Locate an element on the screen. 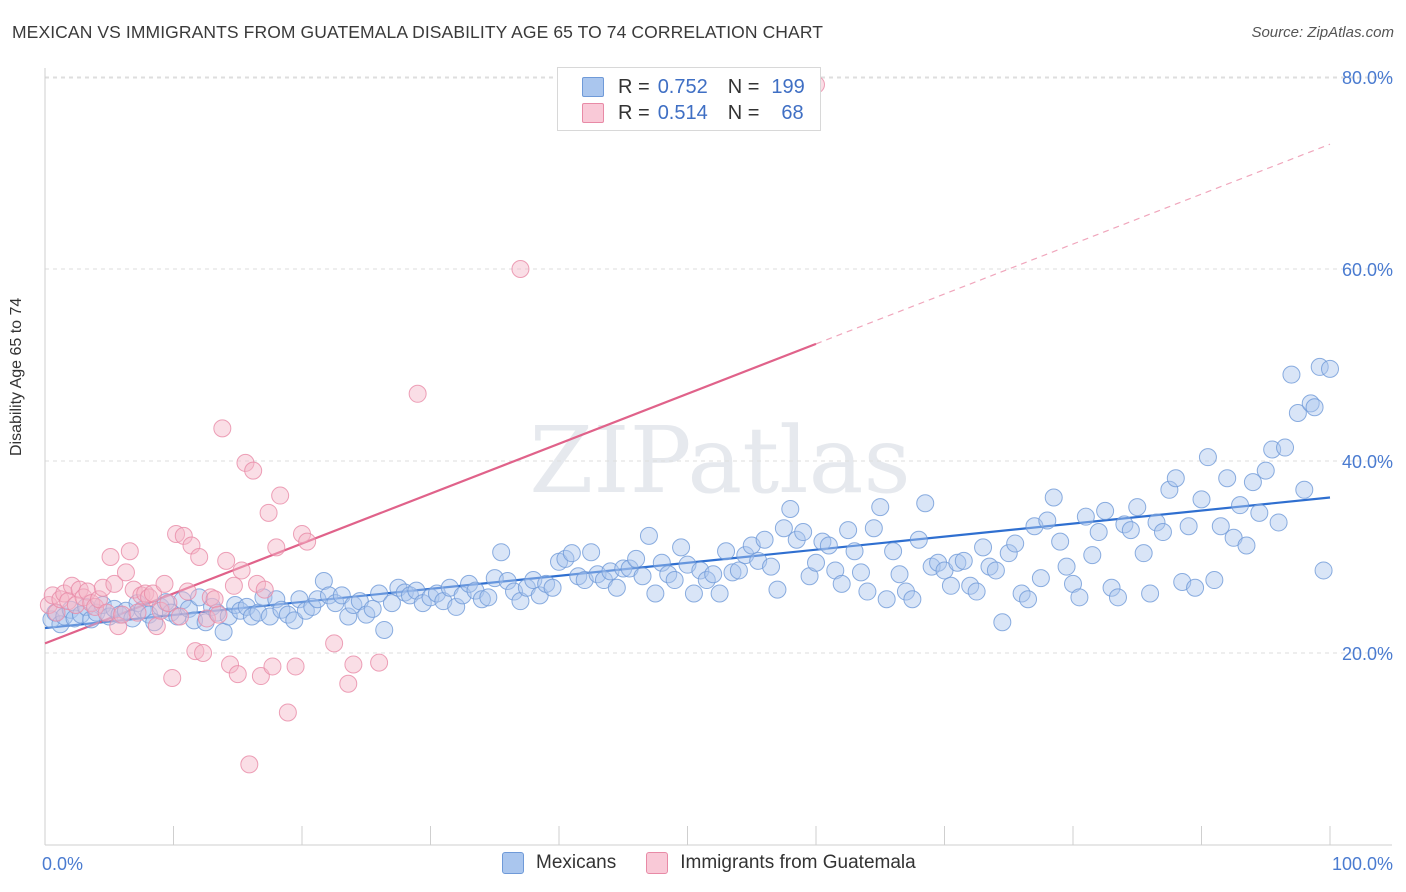  y-tick-label: 40.0% is located at coordinates (1367, 462).